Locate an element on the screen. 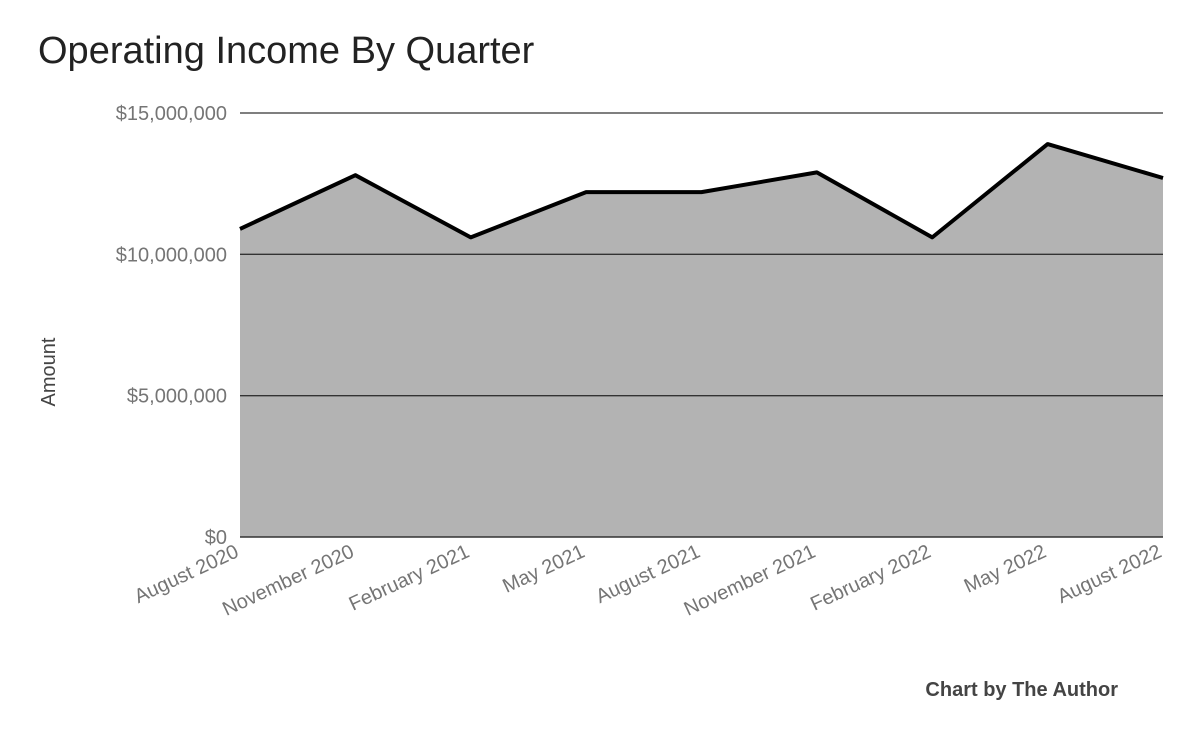 This screenshot has height=742, width=1200. y-tick-label: $15,000,000 is located at coordinates (171, 114).